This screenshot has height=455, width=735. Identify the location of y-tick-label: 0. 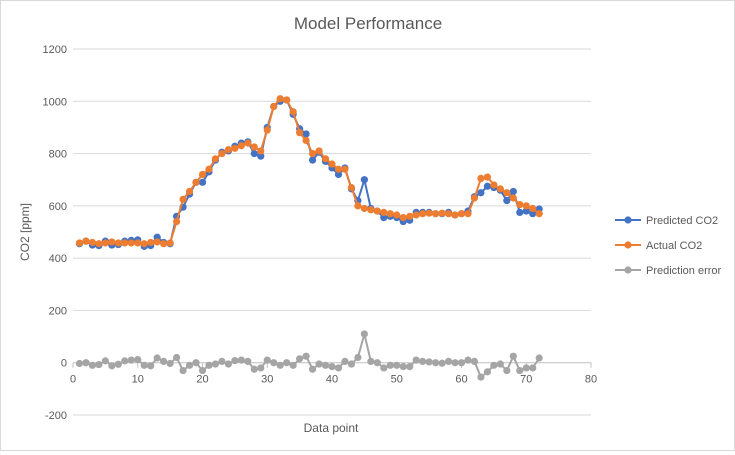
(64, 364).